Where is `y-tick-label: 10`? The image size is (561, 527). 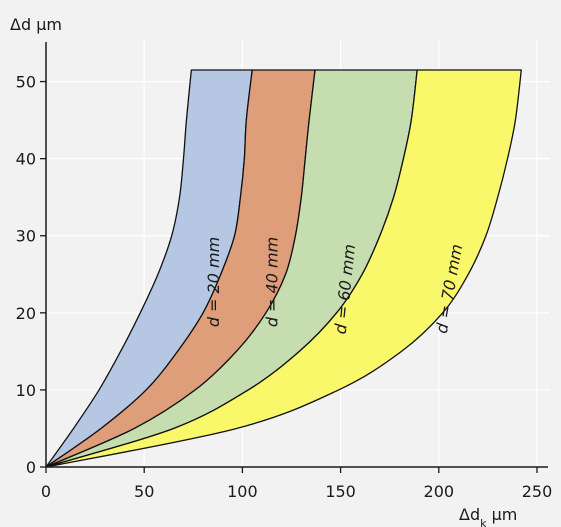 y-tick-label: 10 is located at coordinates (26, 390).